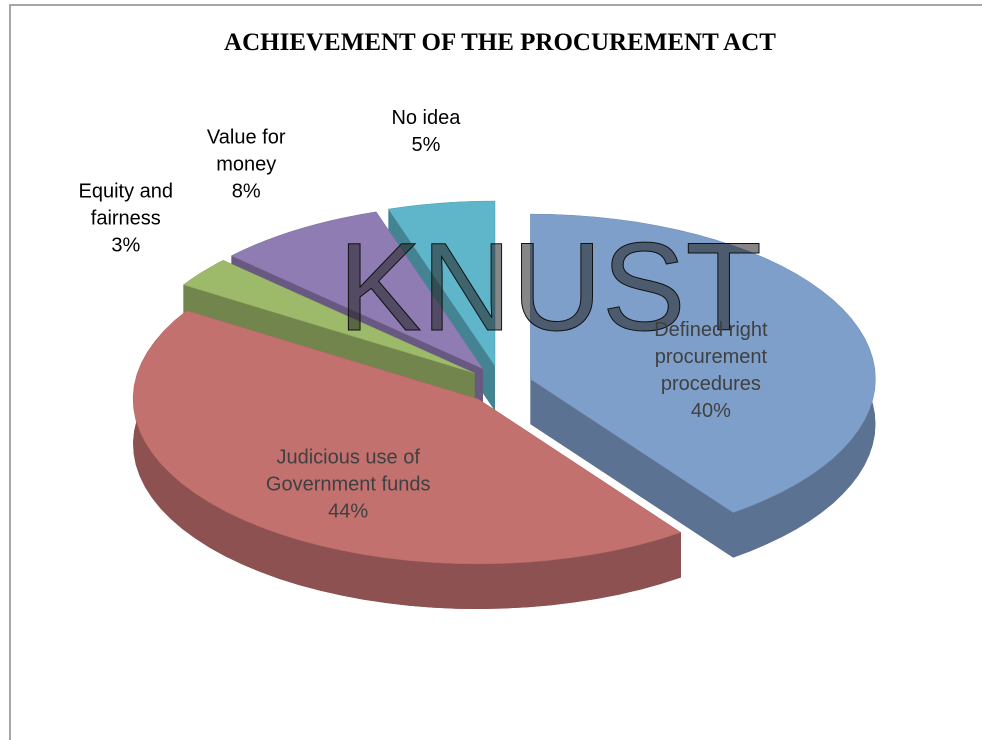 The image size is (982, 740). I want to click on category-label: Defined right procurement procedures, so click(711, 357).